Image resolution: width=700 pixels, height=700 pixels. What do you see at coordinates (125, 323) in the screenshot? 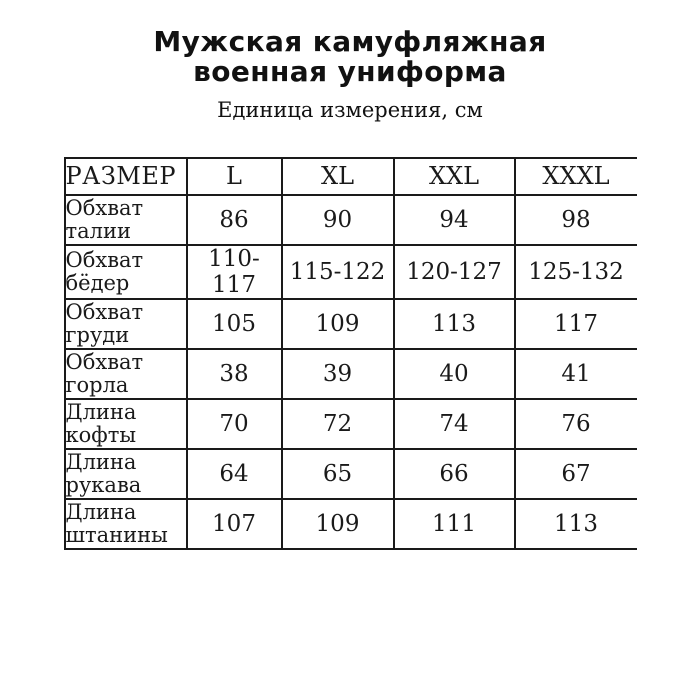
I see `row-label-chest: Обхват груди` at bounding box center [125, 323].